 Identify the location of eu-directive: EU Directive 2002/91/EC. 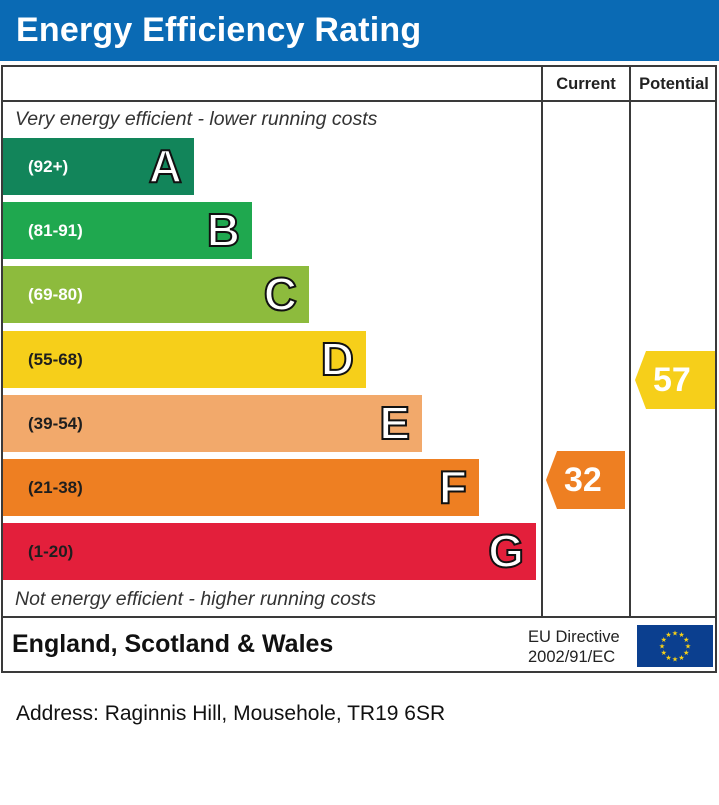
(574, 647).